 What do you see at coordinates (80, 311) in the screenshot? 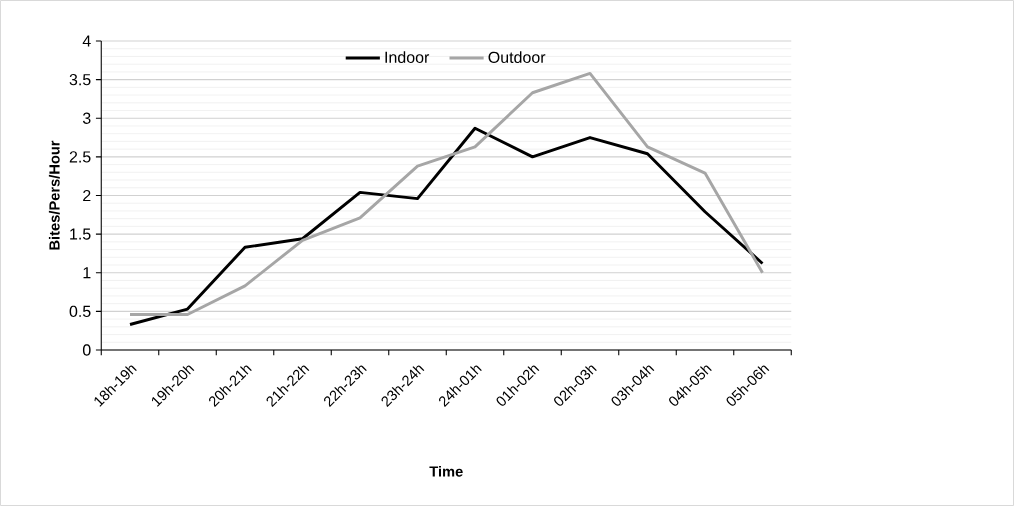
I see `y-tick-label: 0.5` at bounding box center [80, 311].